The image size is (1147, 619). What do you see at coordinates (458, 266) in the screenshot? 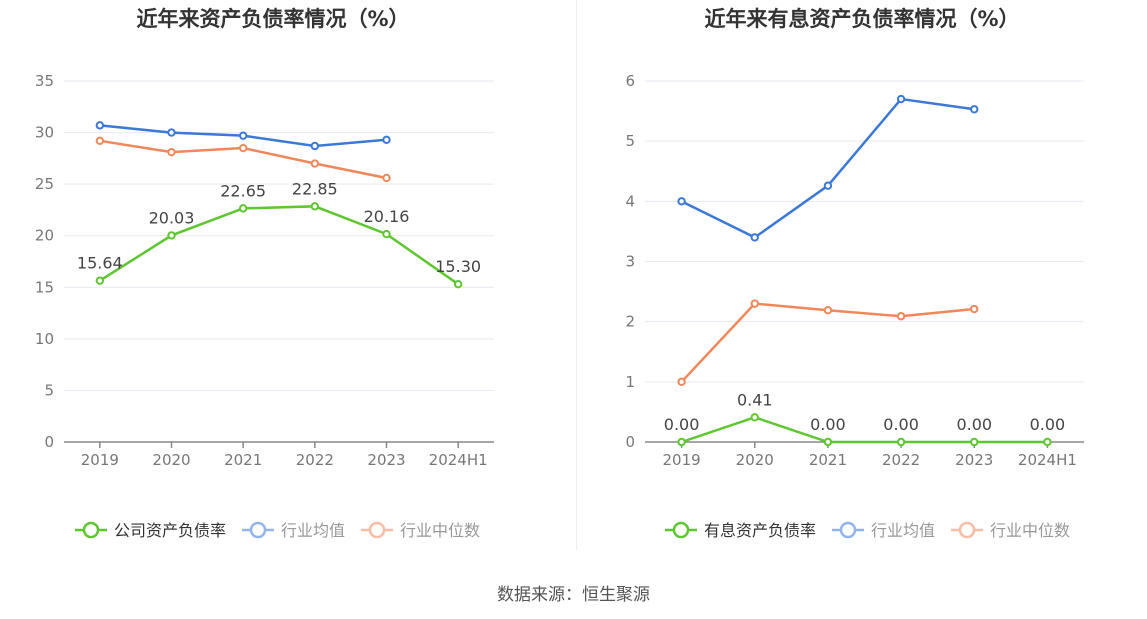
I see `data-label: 15.30` at bounding box center [458, 266].